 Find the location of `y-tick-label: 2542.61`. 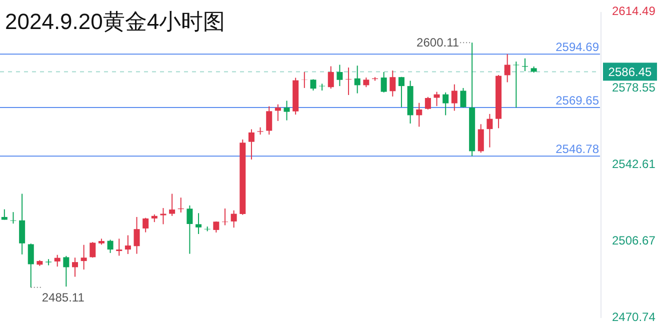

y-tick-label: 2542.61 is located at coordinates (634, 164).